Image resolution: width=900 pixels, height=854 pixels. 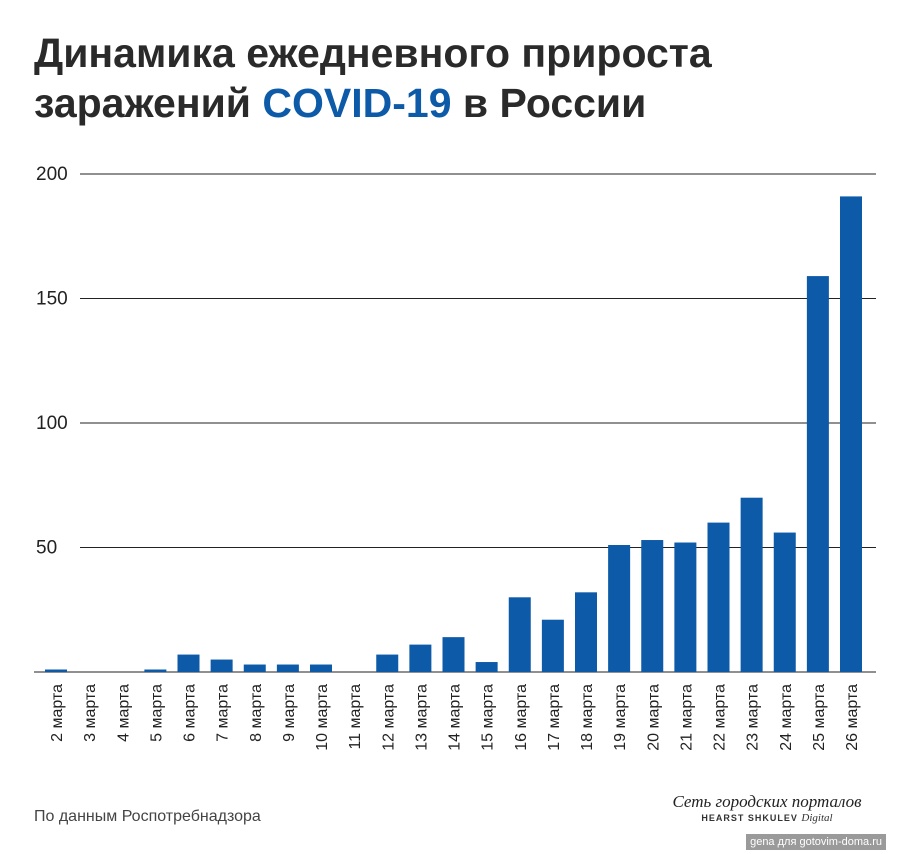 What do you see at coordinates (156, 713) in the screenshot?
I see `x-tick-label: 5 марта` at bounding box center [156, 713].